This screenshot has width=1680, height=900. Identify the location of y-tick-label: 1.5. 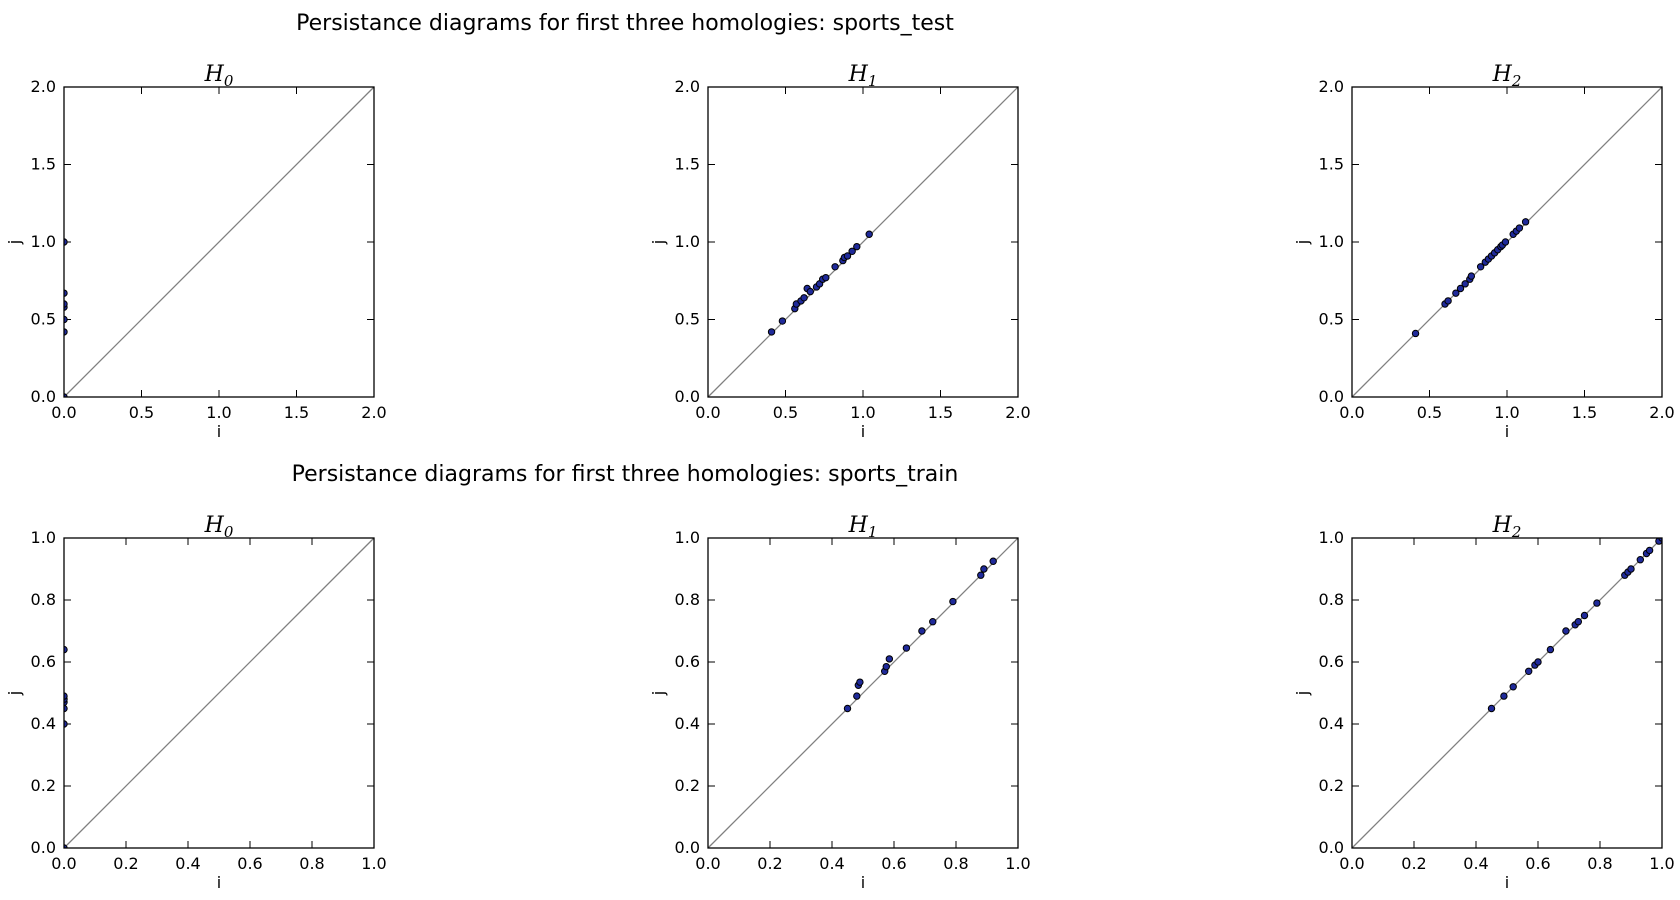
(687, 164).